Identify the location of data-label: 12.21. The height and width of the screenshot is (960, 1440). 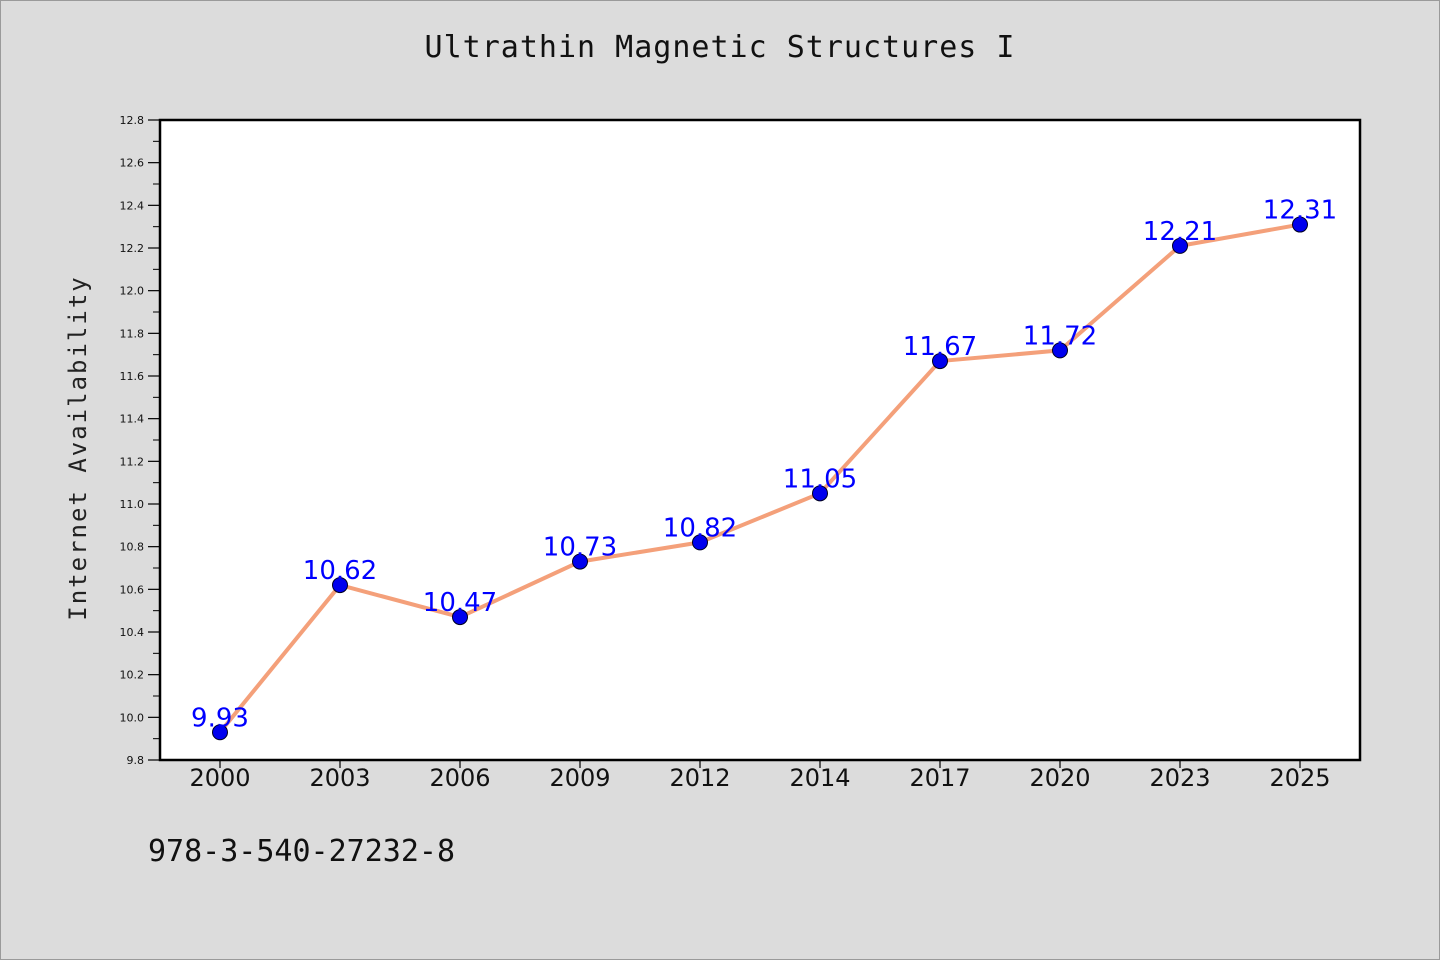
(1180, 232).